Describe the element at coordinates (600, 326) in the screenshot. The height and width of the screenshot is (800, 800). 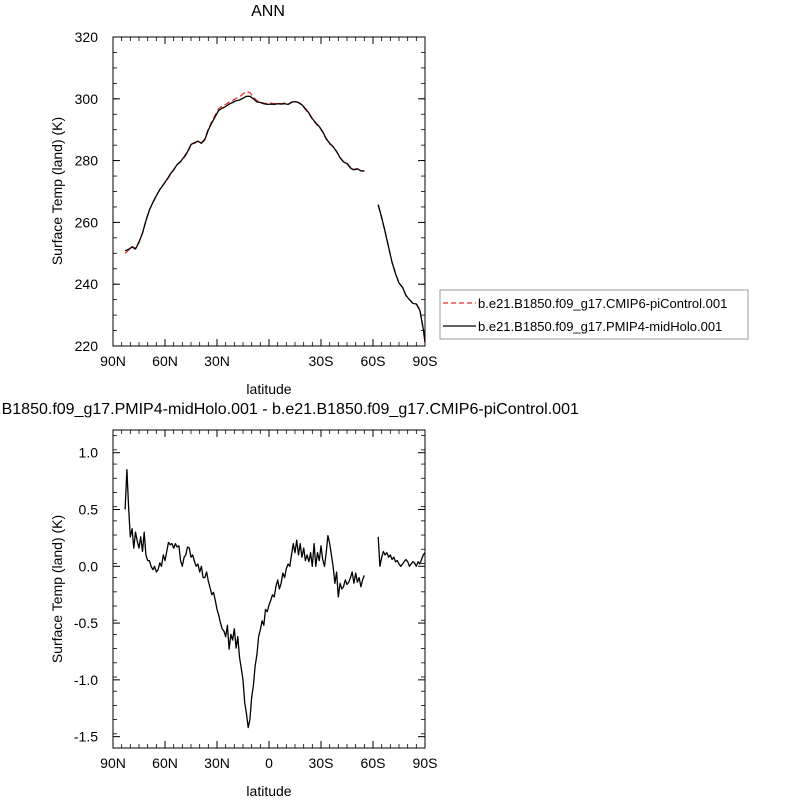
I see `legend-label-midholo: b.e21.B1850.f09_g17.PMIP4-midHolo.001` at that location.